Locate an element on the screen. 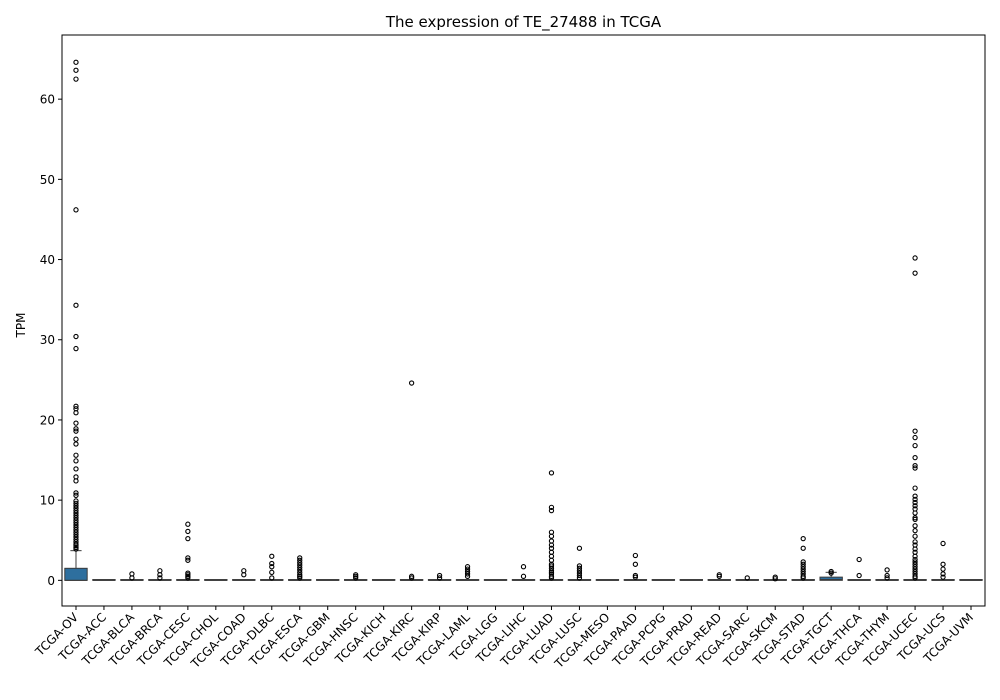  box-tcga-tgct is located at coordinates (831, 578).